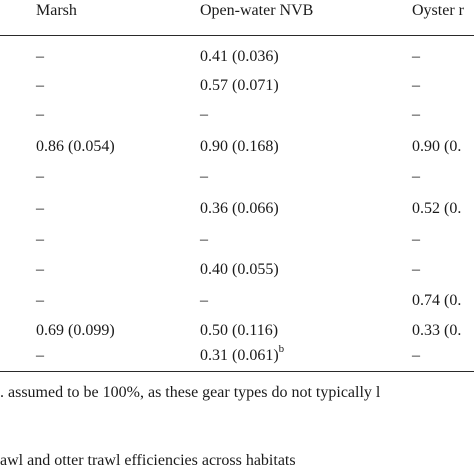 The width and height of the screenshot is (474, 474). I want to click on table-cell: 0.90 (0.168), so click(239, 146).